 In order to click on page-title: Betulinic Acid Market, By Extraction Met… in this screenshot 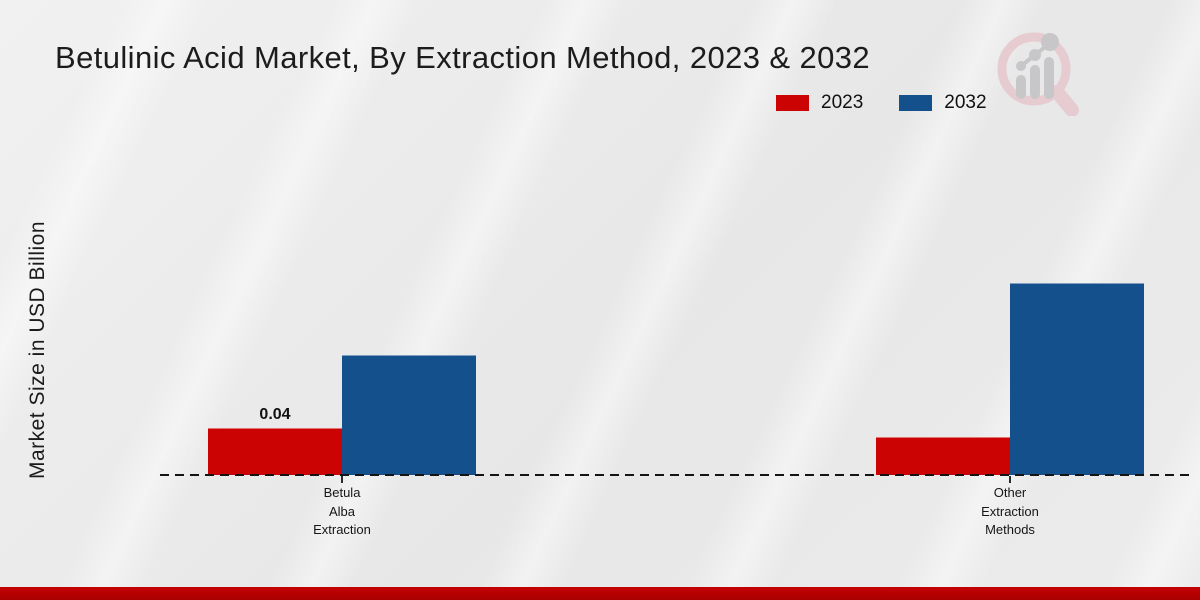, I will do `click(463, 57)`.